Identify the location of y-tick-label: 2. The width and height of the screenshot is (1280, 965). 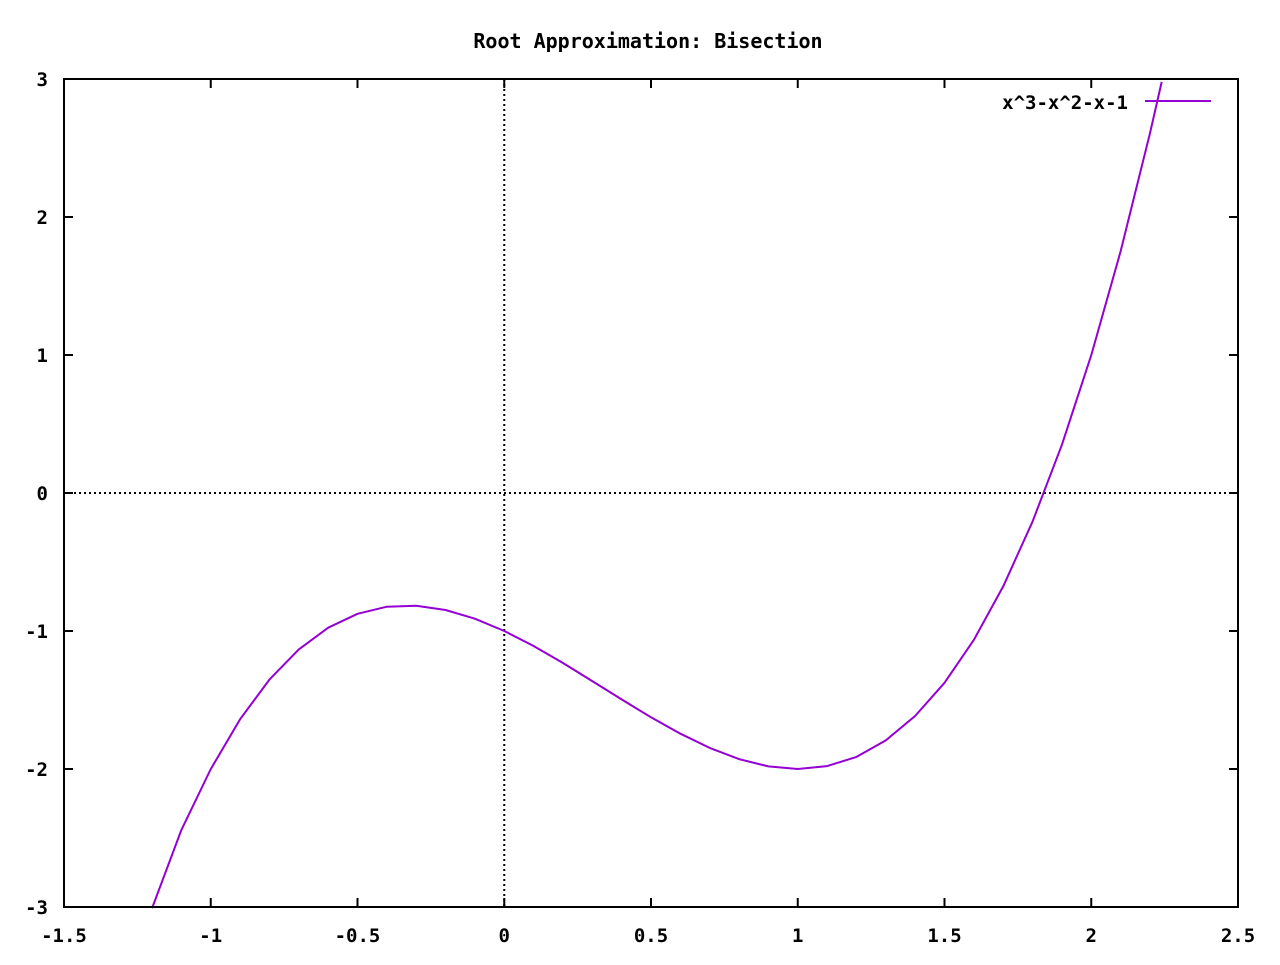
(42, 218).